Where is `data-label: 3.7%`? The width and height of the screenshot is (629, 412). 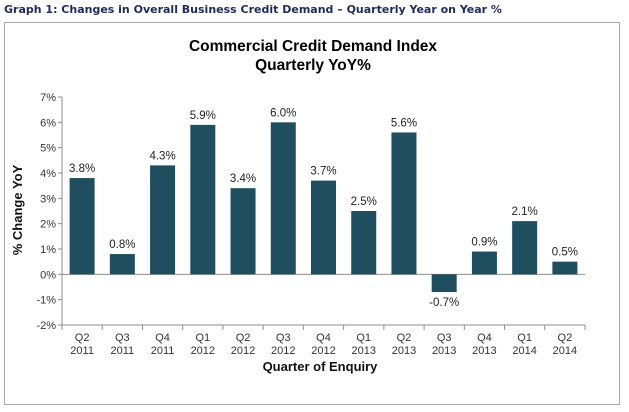 data-label: 3.7% is located at coordinates (323, 172).